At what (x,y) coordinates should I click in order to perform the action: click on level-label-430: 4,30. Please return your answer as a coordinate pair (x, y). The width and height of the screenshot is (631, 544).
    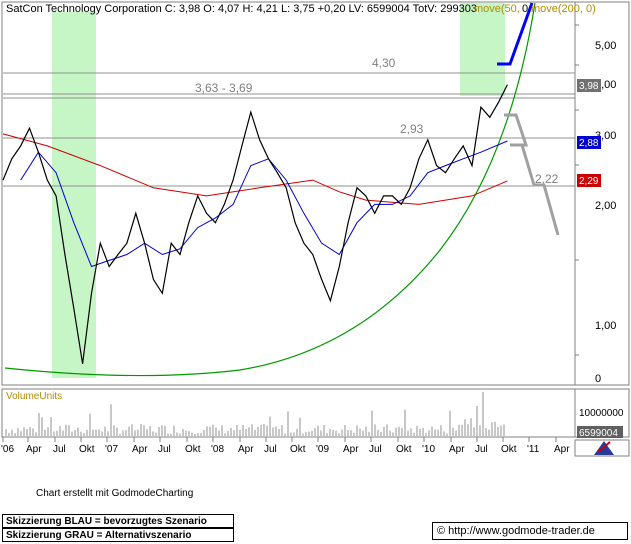
    Looking at the image, I should click on (384, 63).